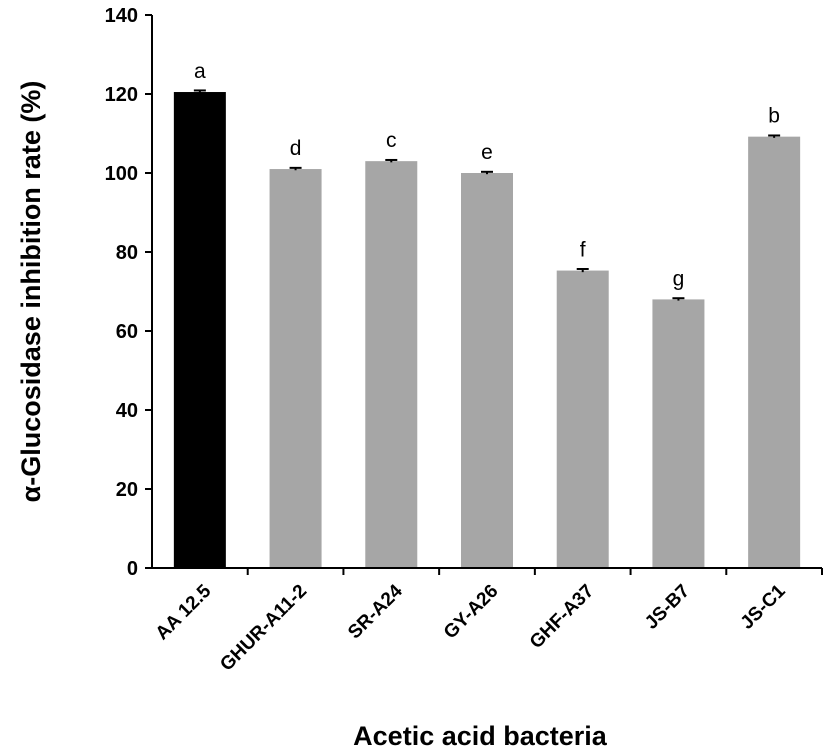 The height and width of the screenshot is (753, 827). I want to click on y-tick-label: 60, so click(127, 332).